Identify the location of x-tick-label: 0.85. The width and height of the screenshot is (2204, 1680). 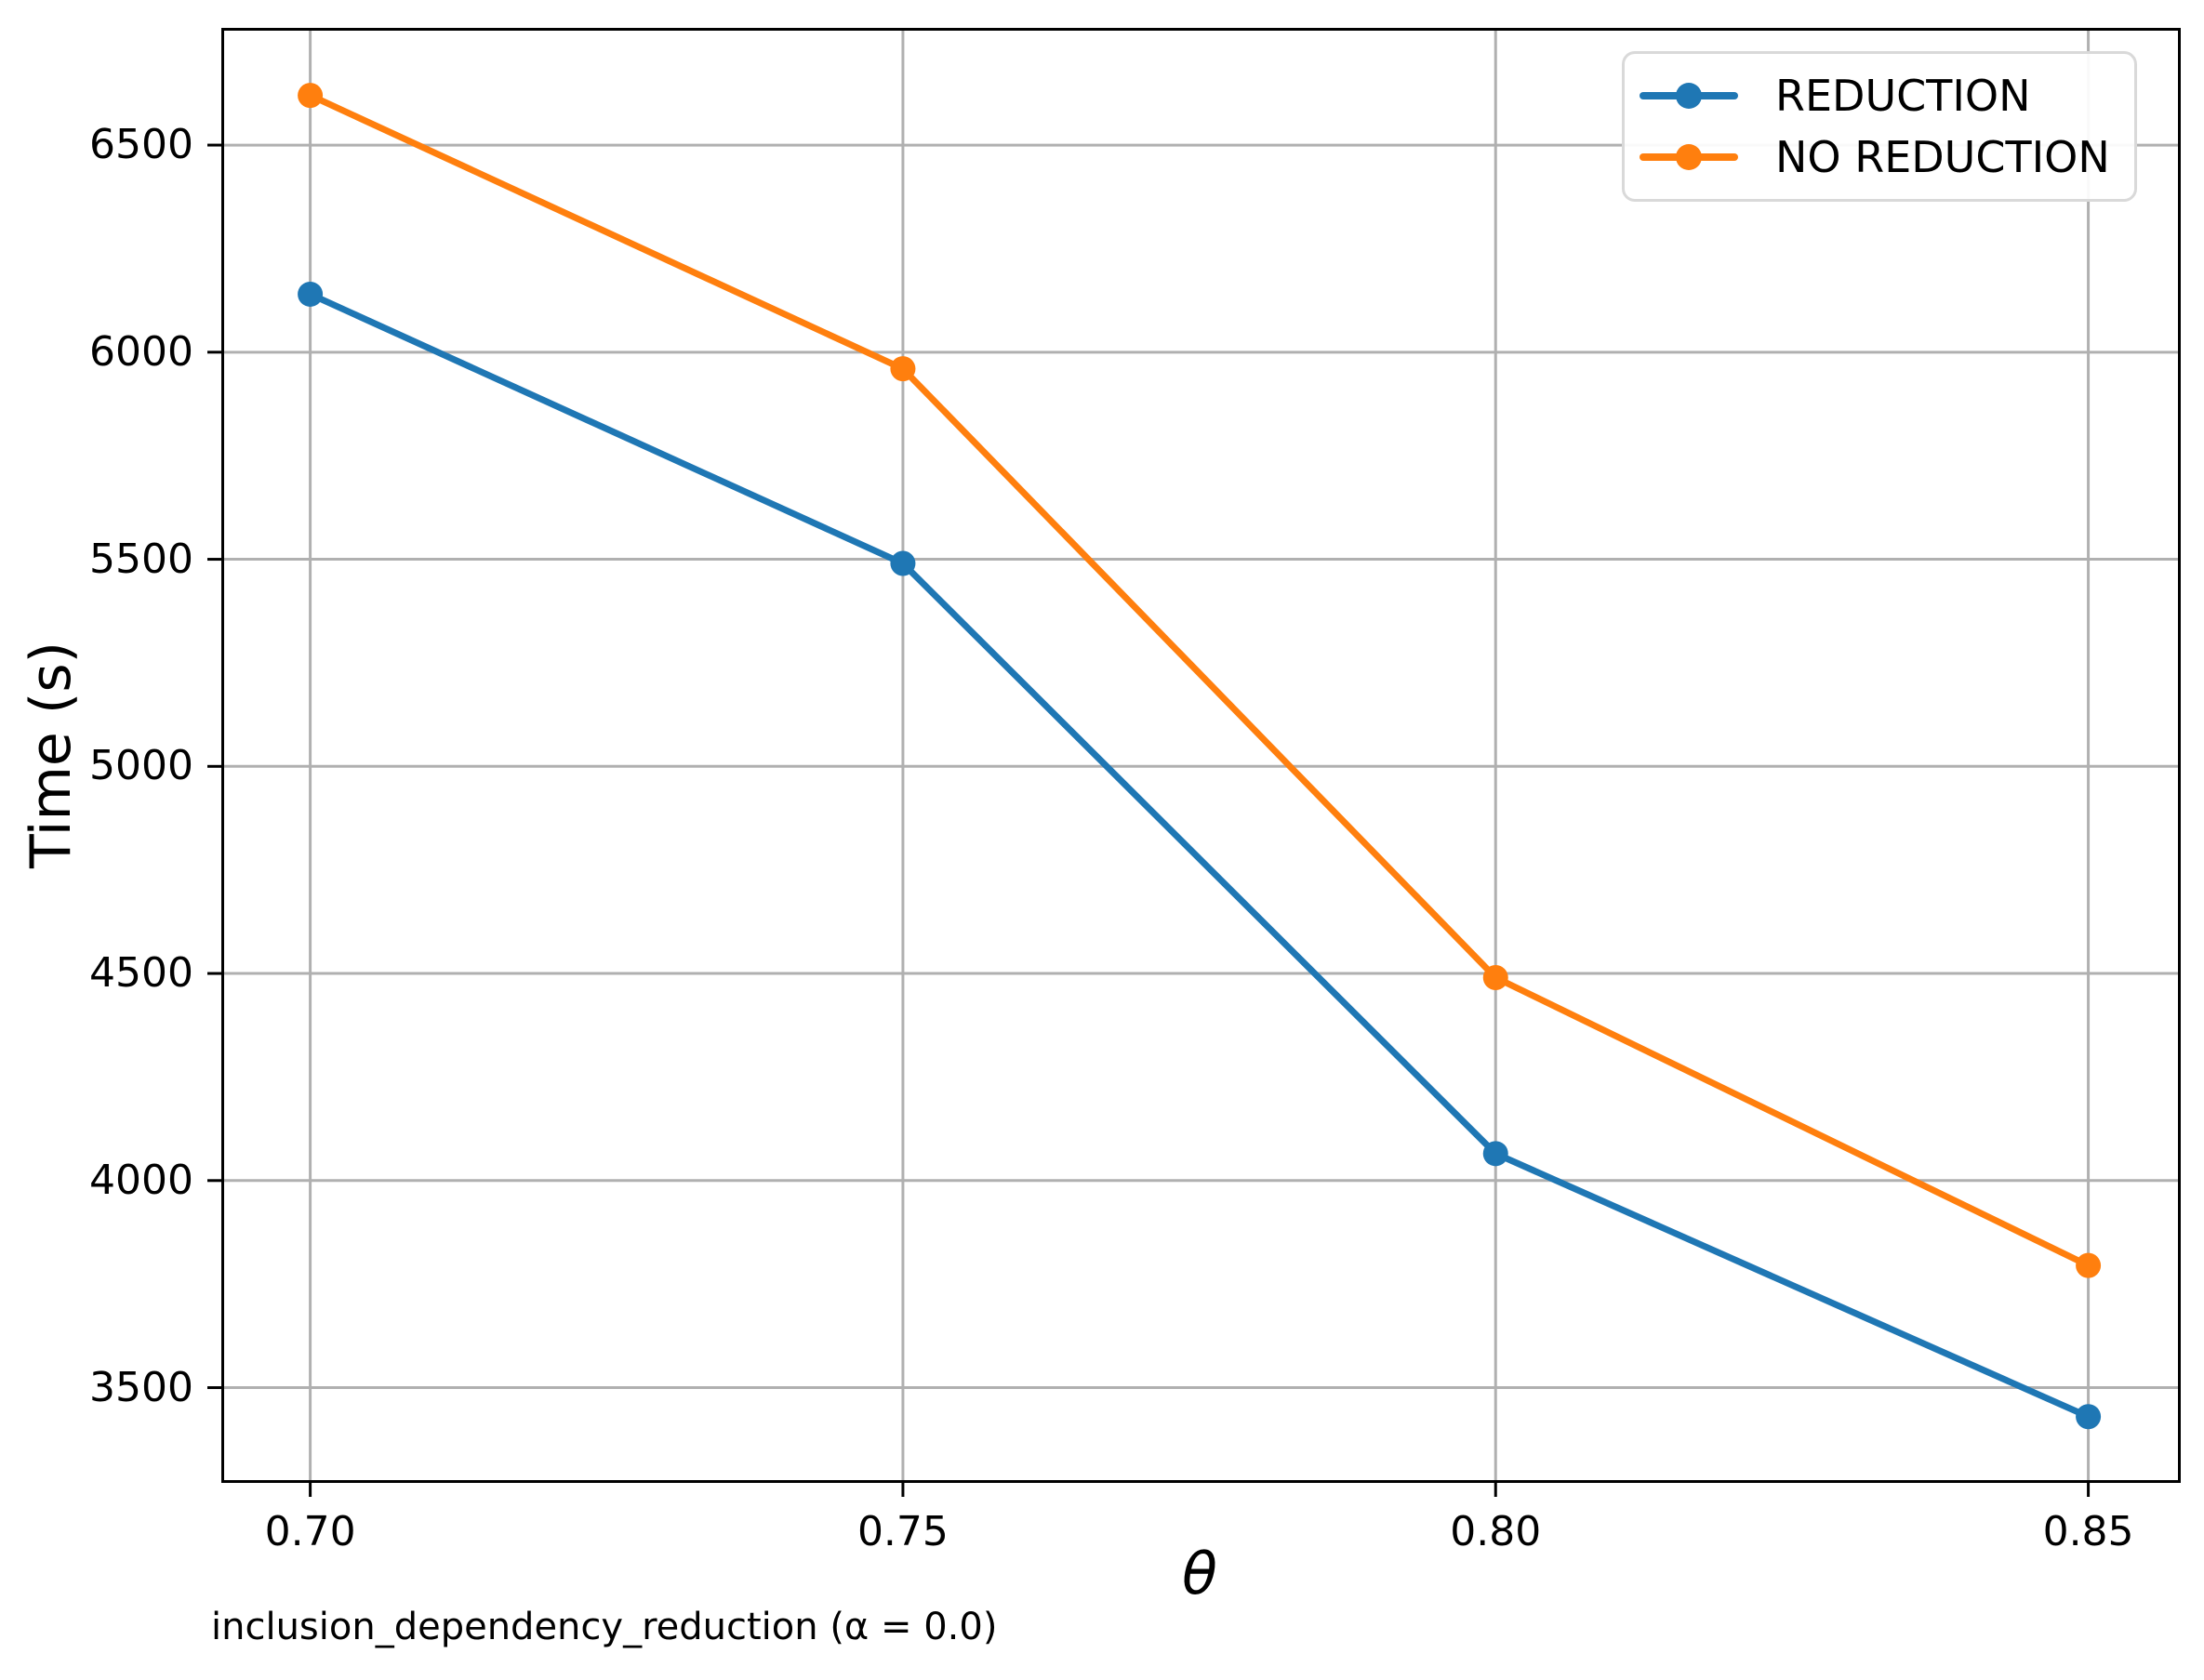
(2088, 1531).